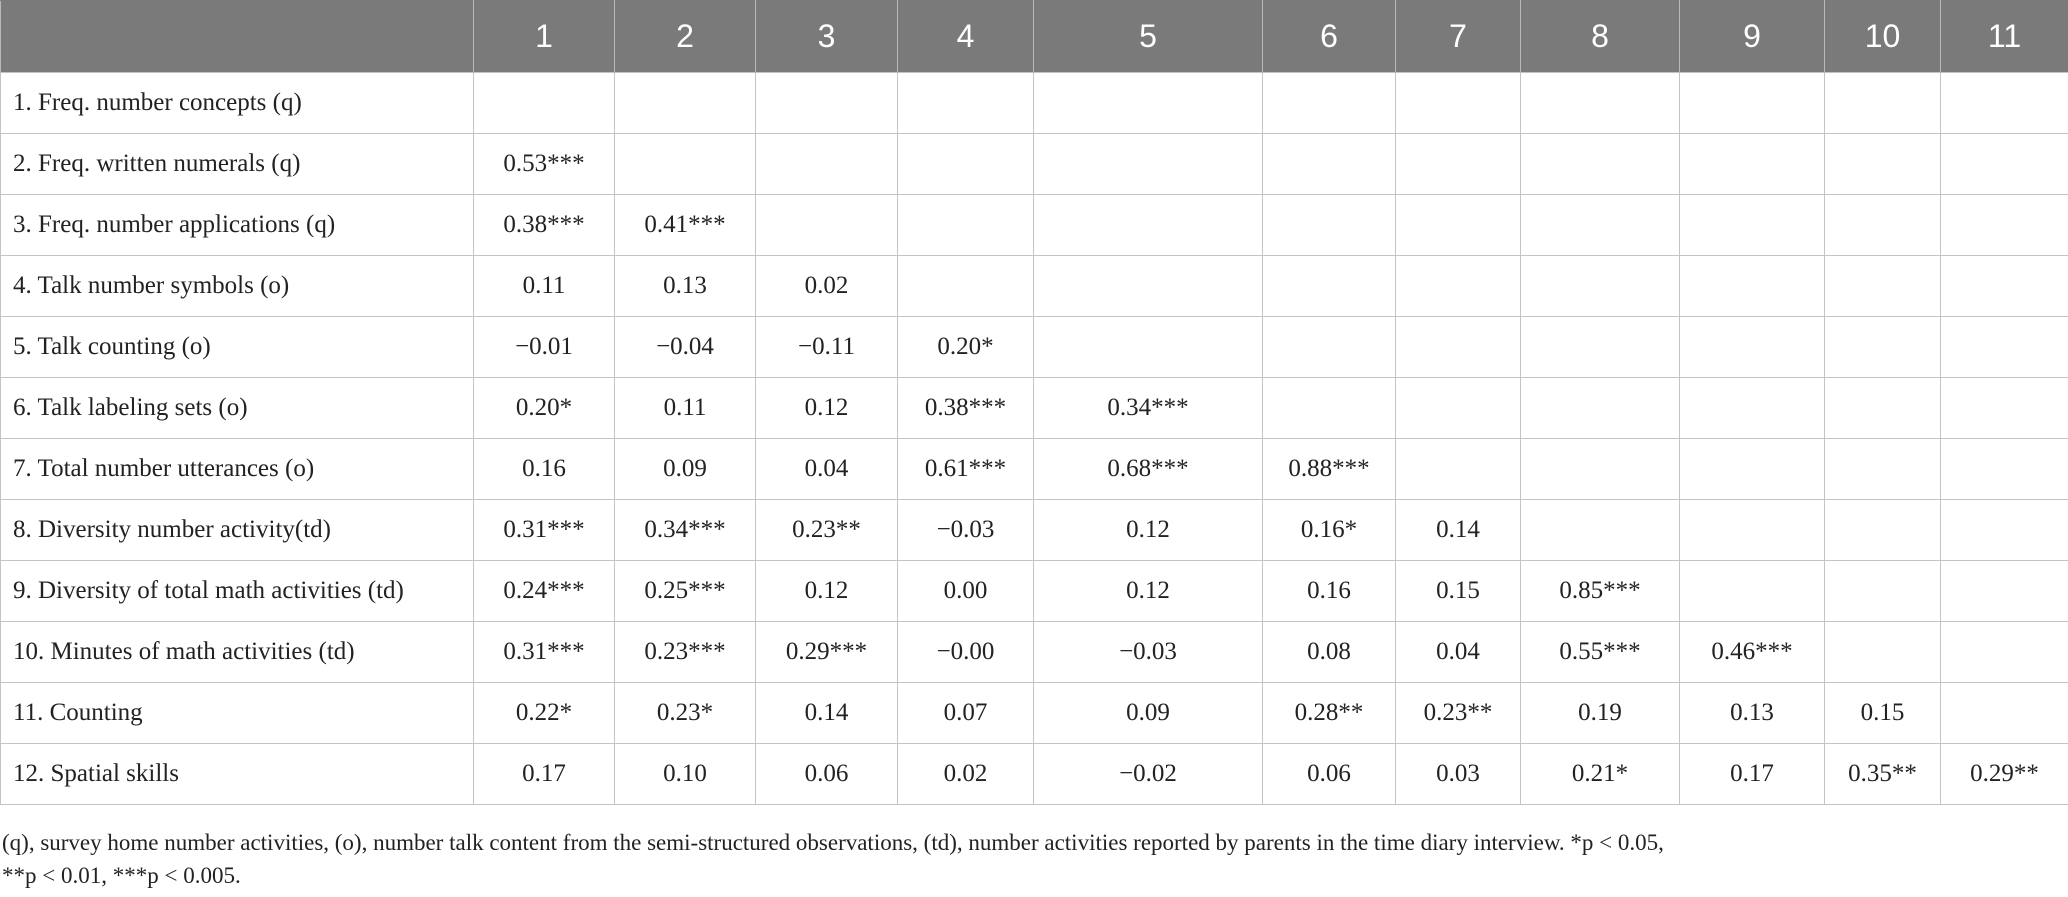  What do you see at coordinates (1752, 36) in the screenshot?
I see `header-cell: 9` at bounding box center [1752, 36].